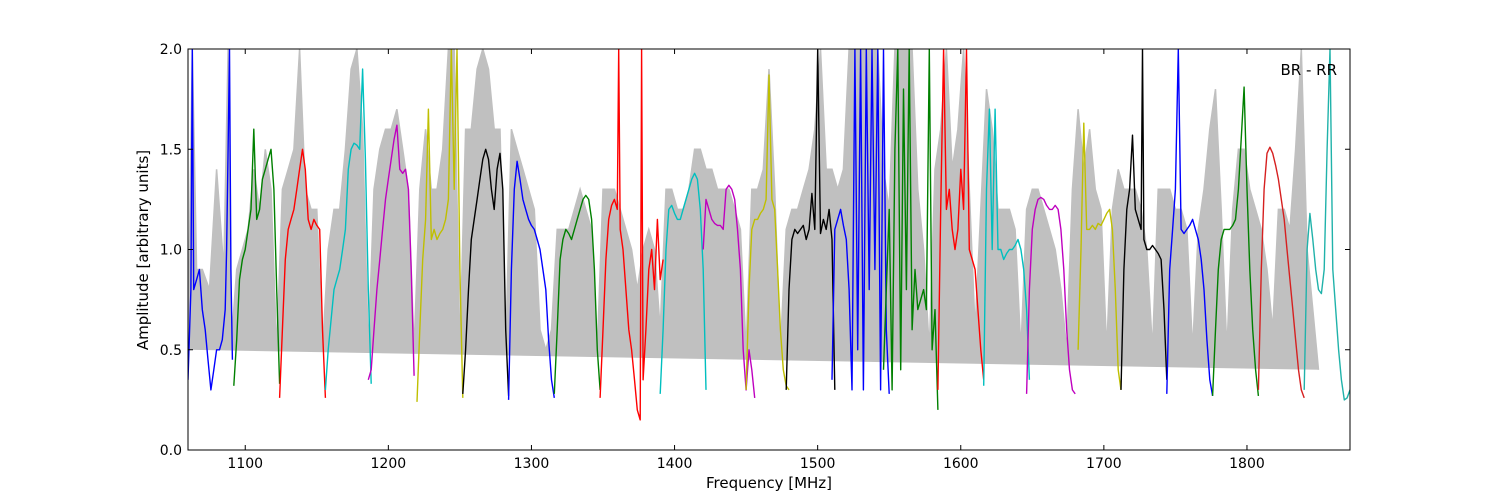 The height and width of the screenshot is (500, 1500). Describe the element at coordinates (1247, 464) in the screenshot. I see `x-tick-label: 1800` at that location.